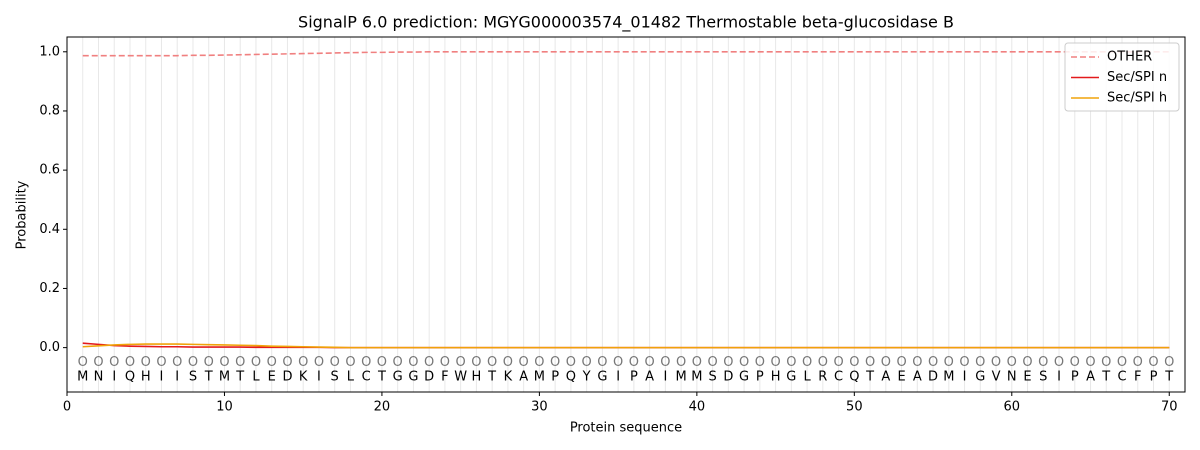 Image resolution: width=1200 pixels, height=450 pixels. Describe the element at coordinates (49, 51) in the screenshot. I see `y-tick-label: 1.0` at that location.